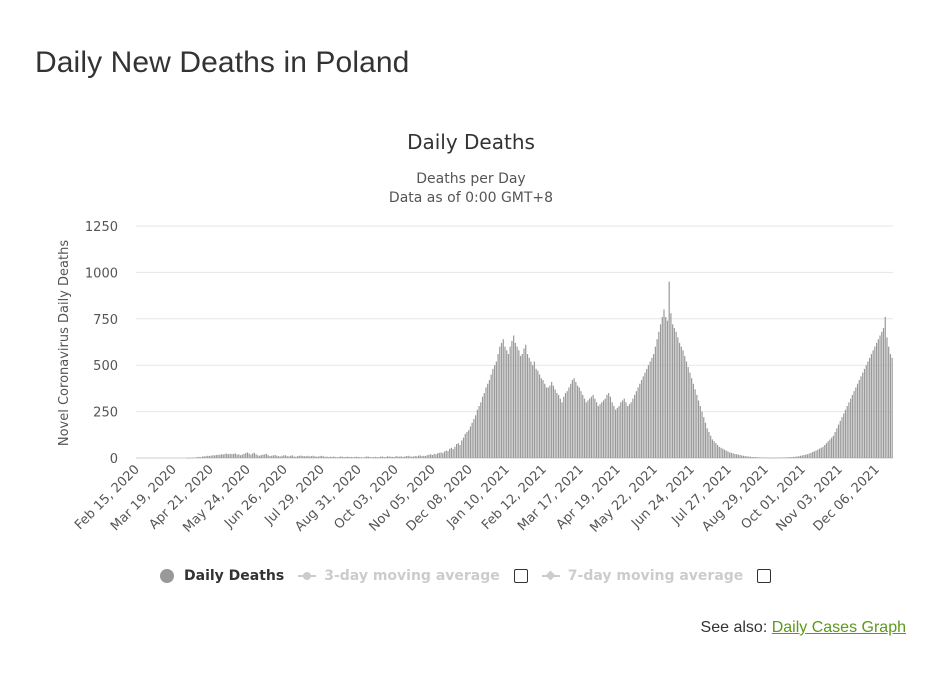  What do you see at coordinates (838, 627) in the screenshot?
I see `daily-cases-graph-link: Daily Cases Graph` at bounding box center [838, 627].